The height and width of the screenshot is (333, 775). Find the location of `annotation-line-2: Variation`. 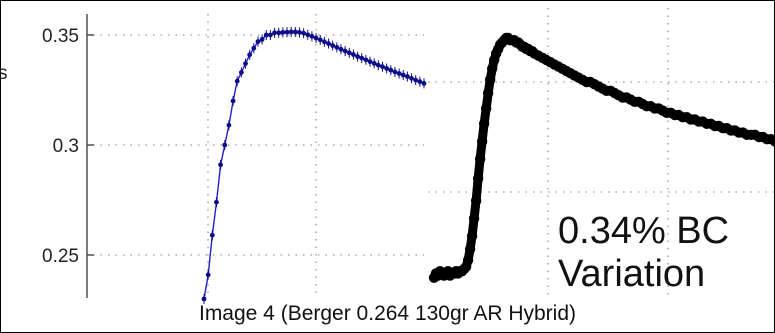

annotation-line-2: Variation is located at coordinates (632, 274).